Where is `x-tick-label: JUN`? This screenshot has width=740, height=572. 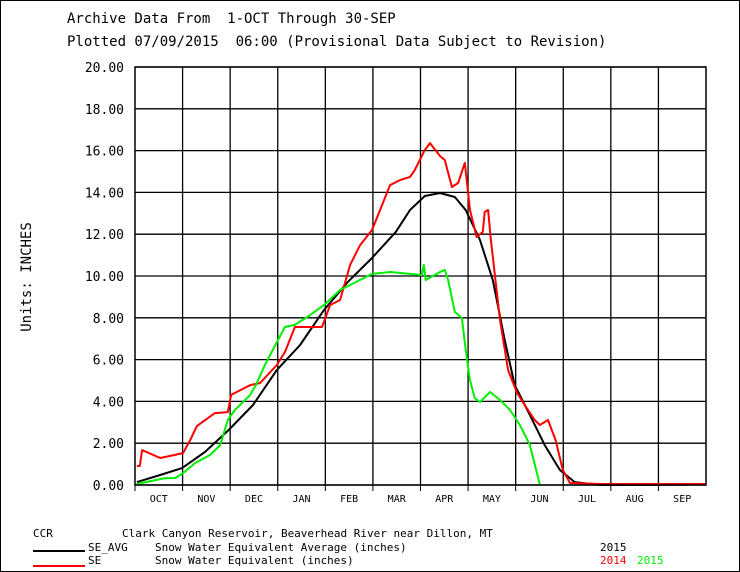 x-tick-label: JUN is located at coordinates (539, 499).